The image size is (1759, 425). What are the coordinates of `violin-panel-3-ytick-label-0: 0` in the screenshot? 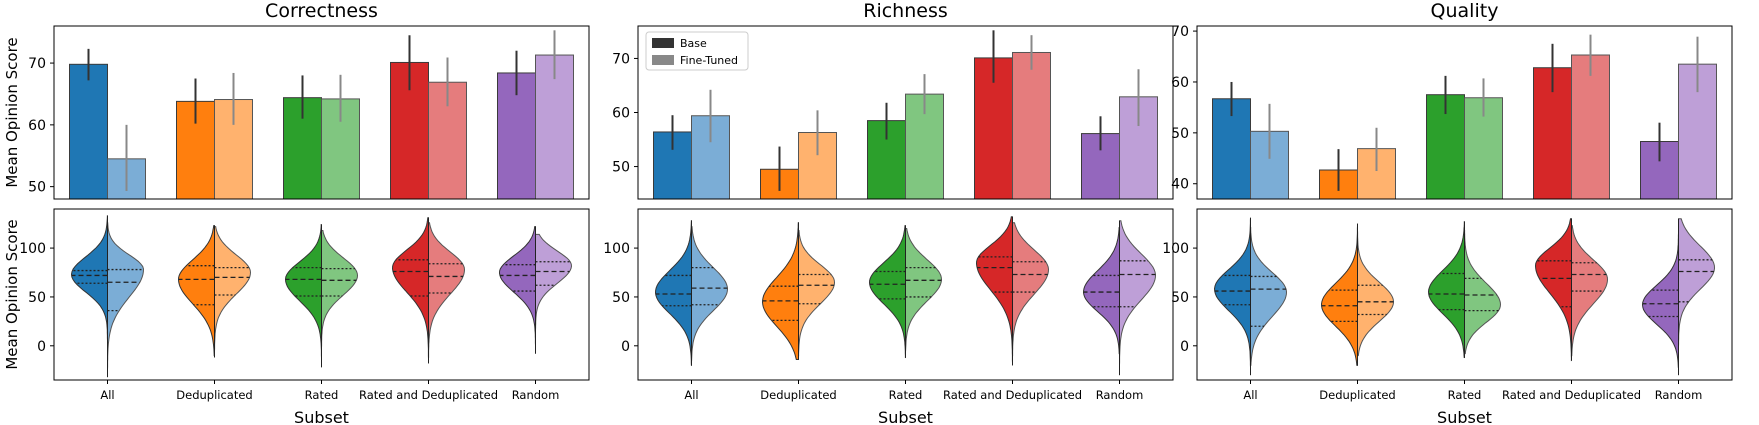 It's located at (1184, 347).